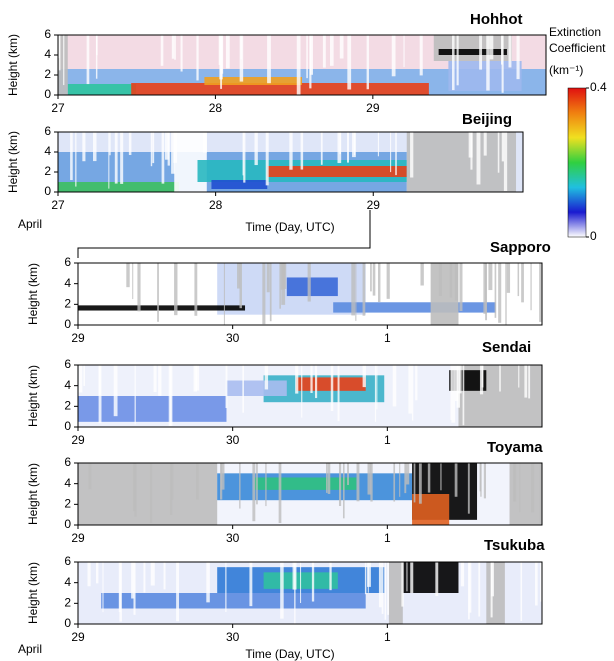  What do you see at coordinates (487, 119) in the screenshot?
I see `panel-title: Beijing` at bounding box center [487, 119].